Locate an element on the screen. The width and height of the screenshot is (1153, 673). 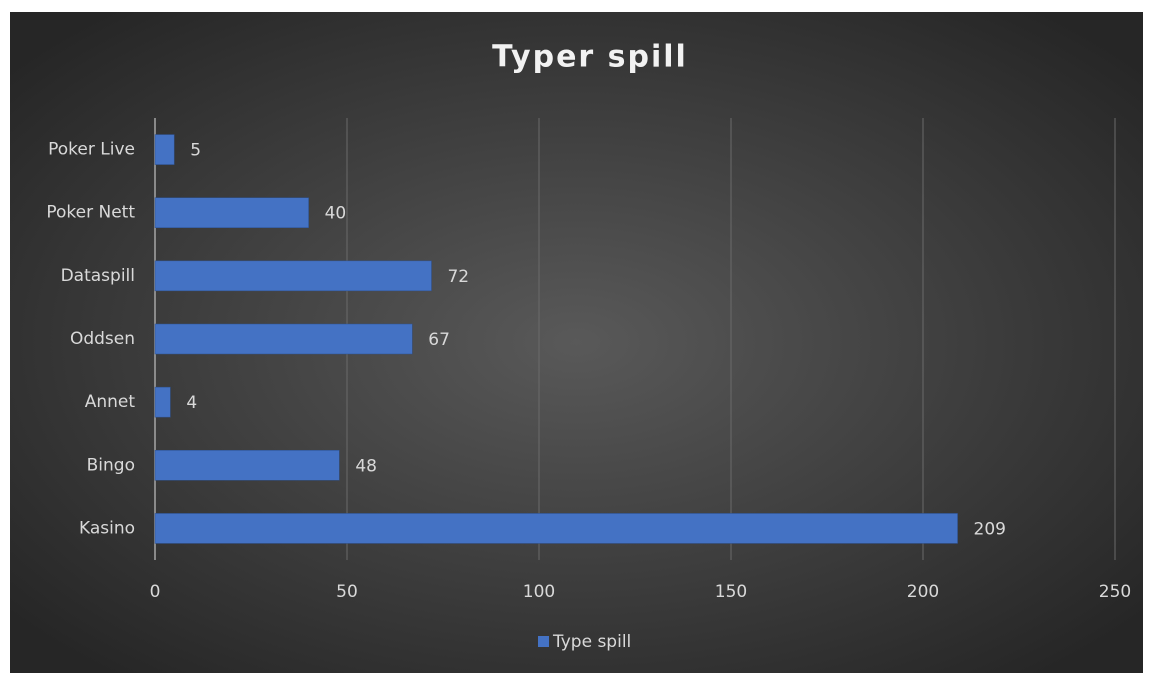
x-tick-label: 50 is located at coordinates (347, 592).